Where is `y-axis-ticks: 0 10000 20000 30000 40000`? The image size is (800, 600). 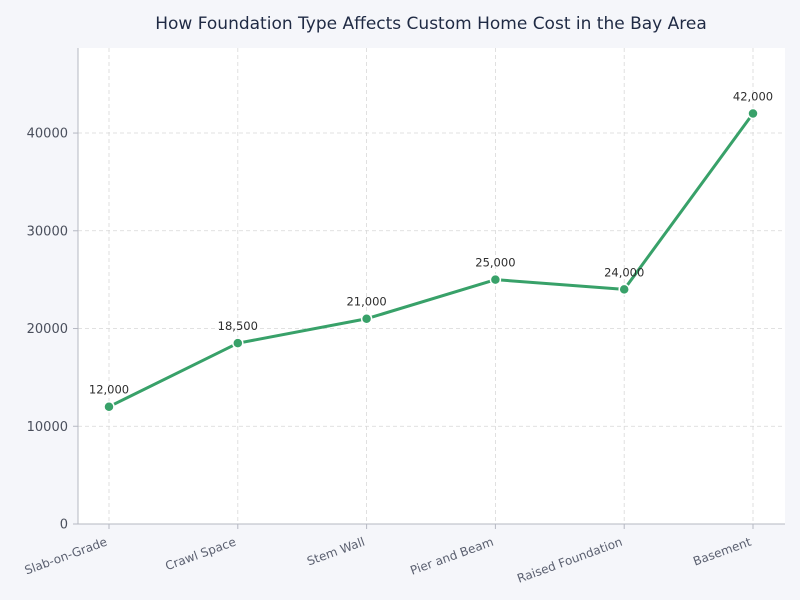 y-axis-ticks: 0 10000 20000 30000 40000 is located at coordinates (52, 330).